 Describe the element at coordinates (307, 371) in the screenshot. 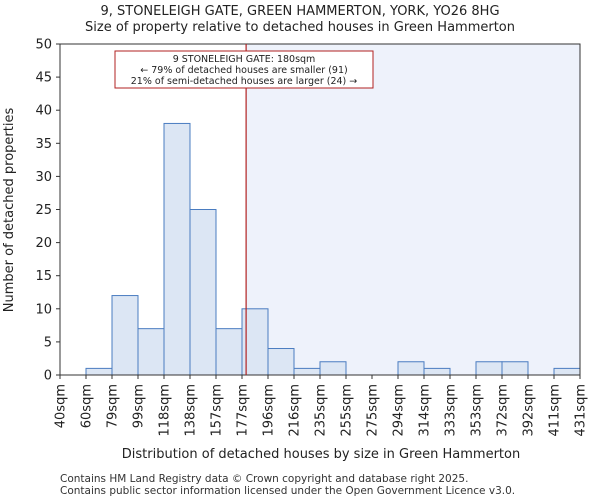

I see `bar-216sqm` at that location.